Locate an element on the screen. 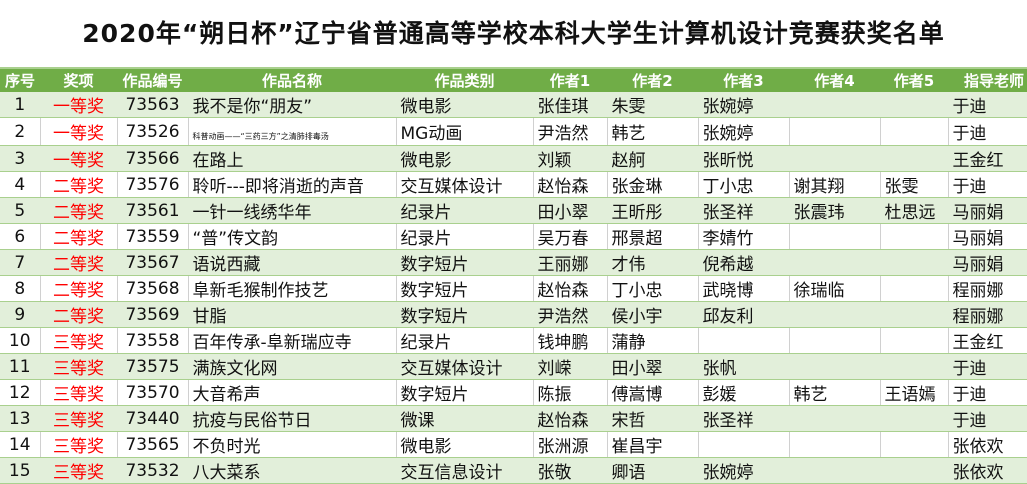 This screenshot has height=484, width=1027. cell-author2: 田小翠 is located at coordinates (652, 366).